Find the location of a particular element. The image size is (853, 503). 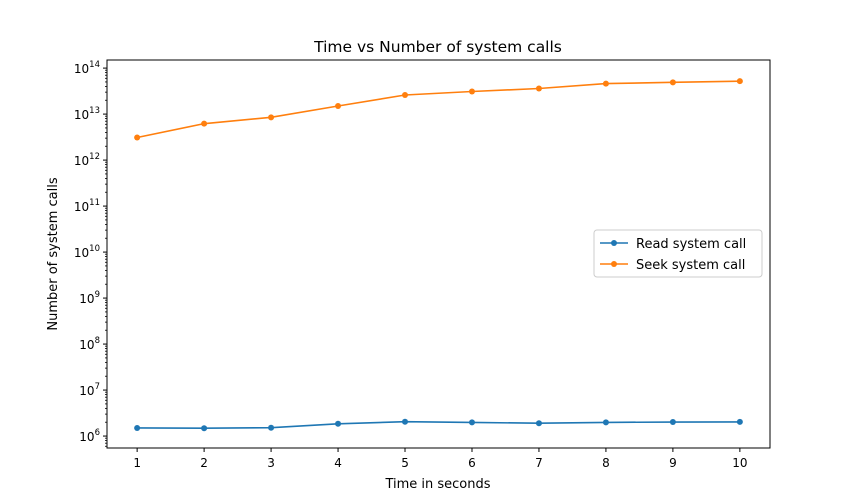

y-tick-label: 10¹⁴ is located at coordinates (87, 68).